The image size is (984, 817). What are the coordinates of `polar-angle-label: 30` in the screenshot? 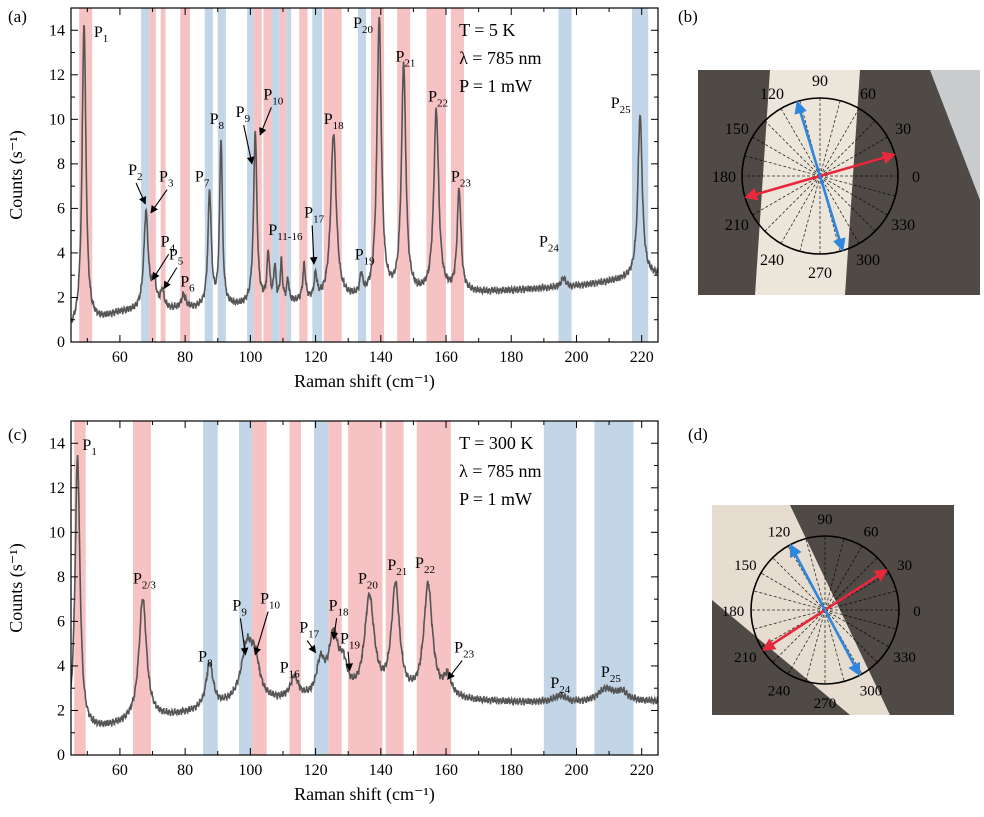 It's located at (903, 129).